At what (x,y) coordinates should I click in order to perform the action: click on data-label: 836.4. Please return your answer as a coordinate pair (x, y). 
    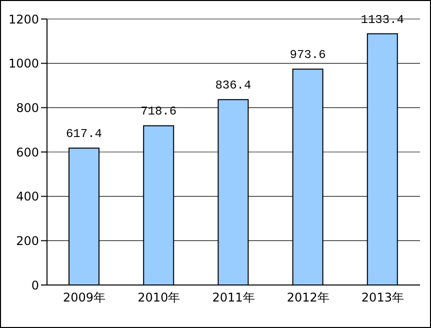
    Looking at the image, I should click on (233, 85).